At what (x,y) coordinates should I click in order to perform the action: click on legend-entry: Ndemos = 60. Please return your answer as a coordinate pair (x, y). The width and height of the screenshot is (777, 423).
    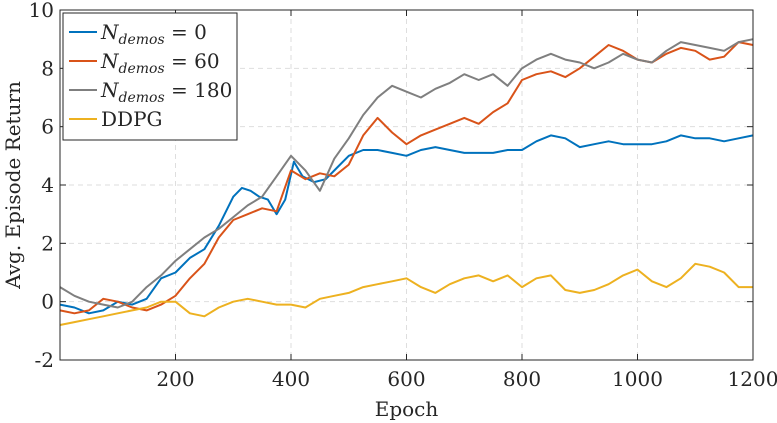
    Looking at the image, I should click on (160, 63).